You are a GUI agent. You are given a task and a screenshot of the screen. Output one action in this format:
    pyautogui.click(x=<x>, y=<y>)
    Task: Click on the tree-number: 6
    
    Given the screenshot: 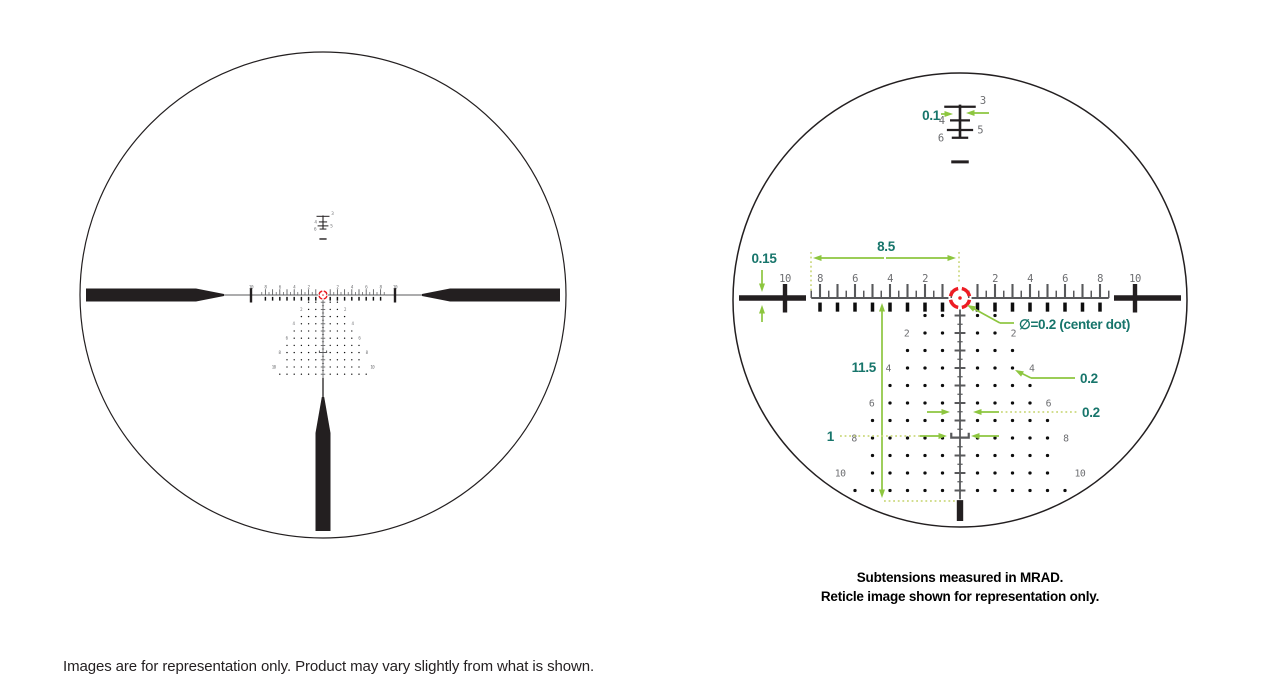 What is the action you would take?
    pyautogui.click(x=287, y=338)
    